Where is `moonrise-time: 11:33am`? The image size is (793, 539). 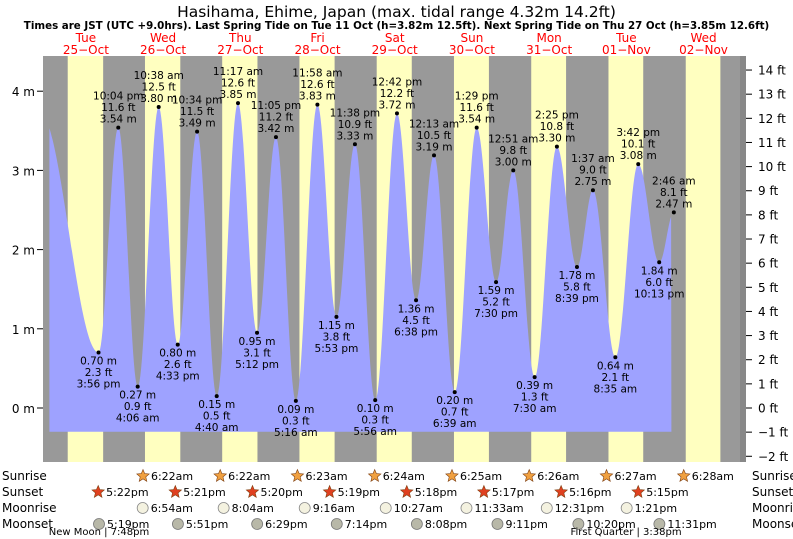
moonrise-time: 11:33am is located at coordinates (498, 508).